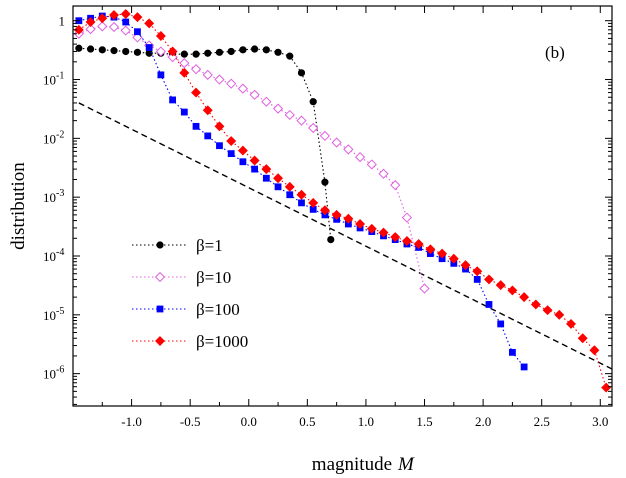  I want to click on y-tick-label: 1, so click(62, 21).